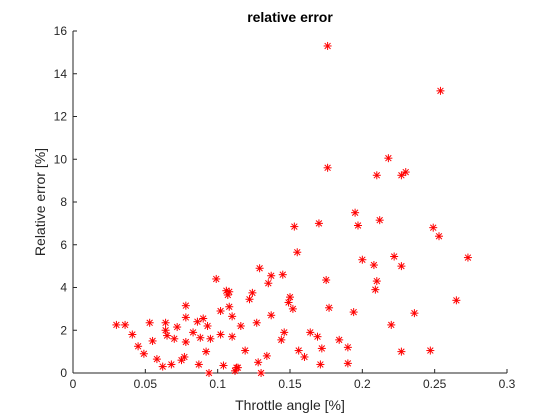  Describe the element at coordinates (63, 373) in the screenshot. I see `y-tick-label: 0` at that location.